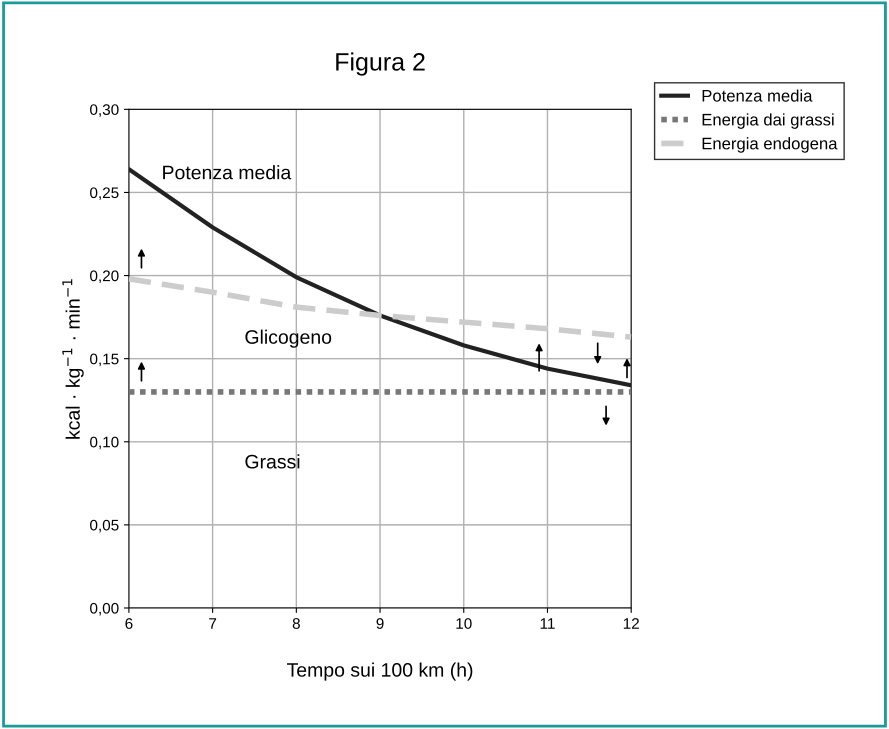 Image resolution: width=889 pixels, height=729 pixels. Describe the element at coordinates (104, 526) in the screenshot. I see `y-tick-label: 0,05` at that location.